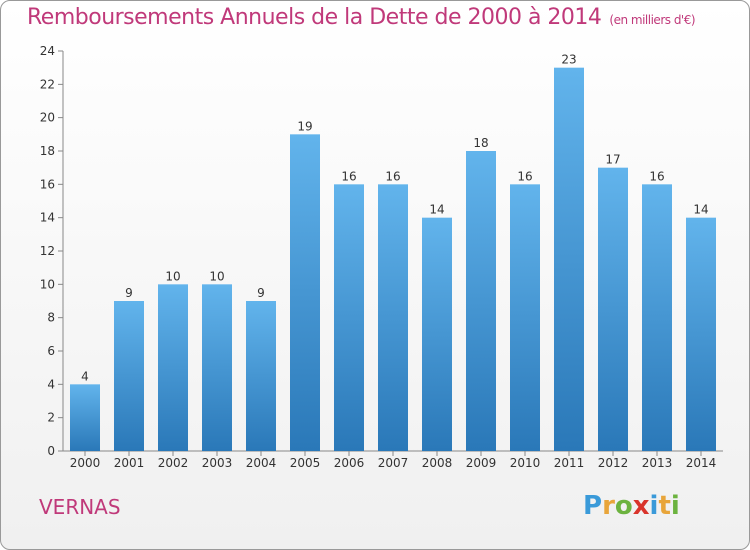 The image size is (750, 550). I want to click on bar-value-label: 23, so click(568, 60).